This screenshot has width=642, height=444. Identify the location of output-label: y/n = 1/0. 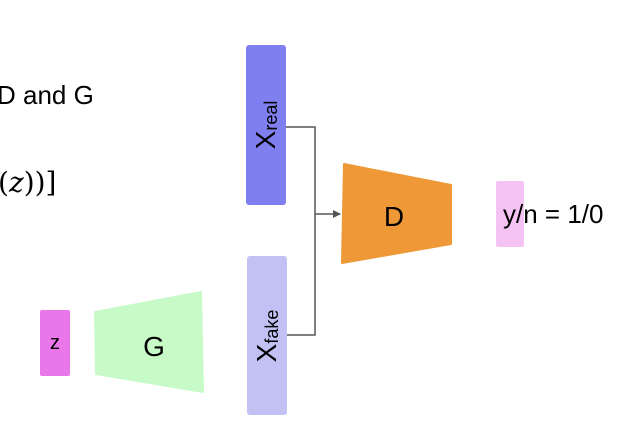
(553, 214).